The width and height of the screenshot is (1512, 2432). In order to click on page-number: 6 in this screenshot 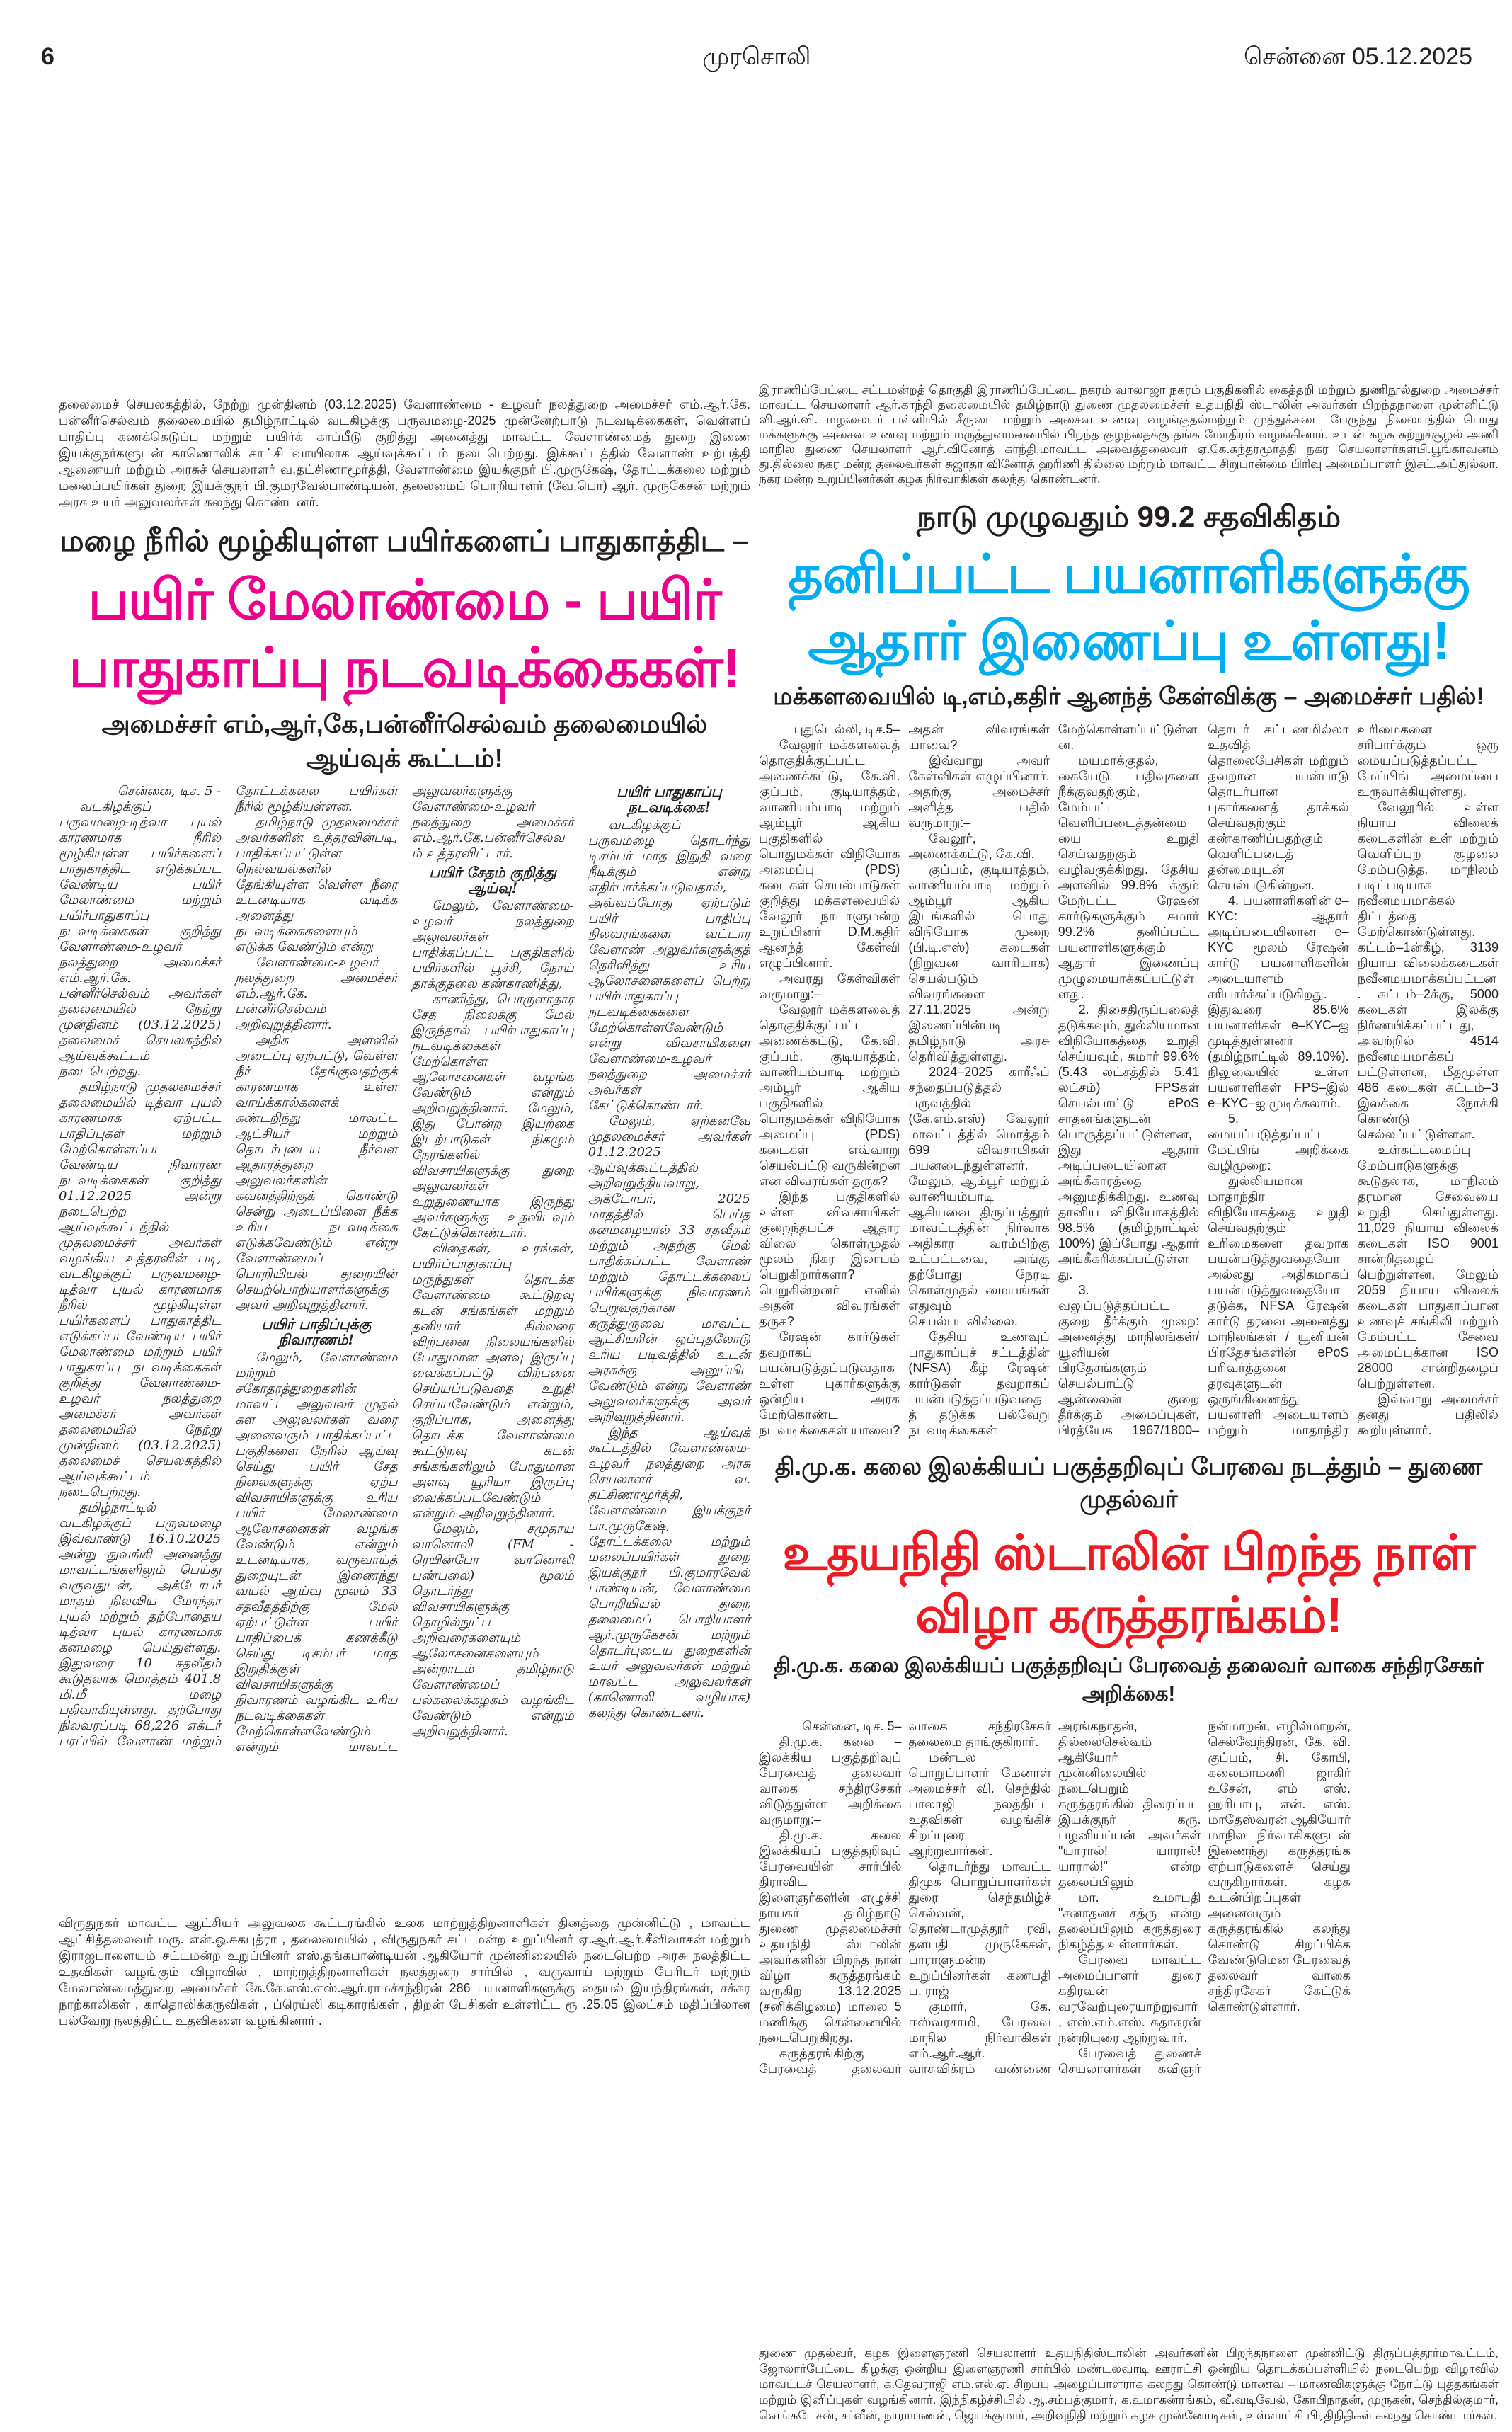, I will do `click(48, 56)`.